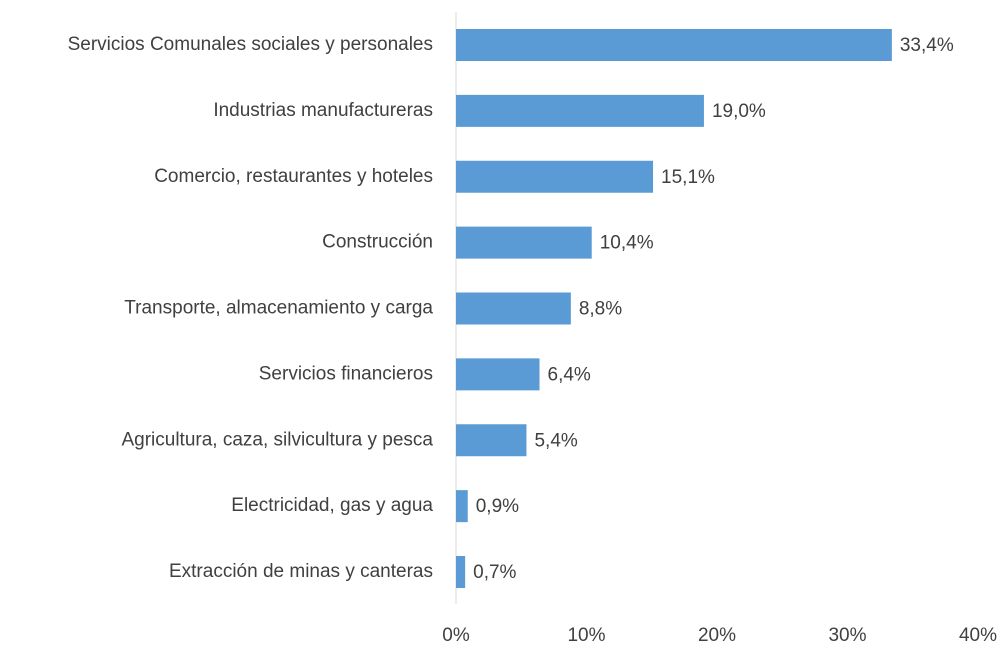 This screenshot has width=1003, height=648. I want to click on data-label: 8,8%, so click(600, 309).